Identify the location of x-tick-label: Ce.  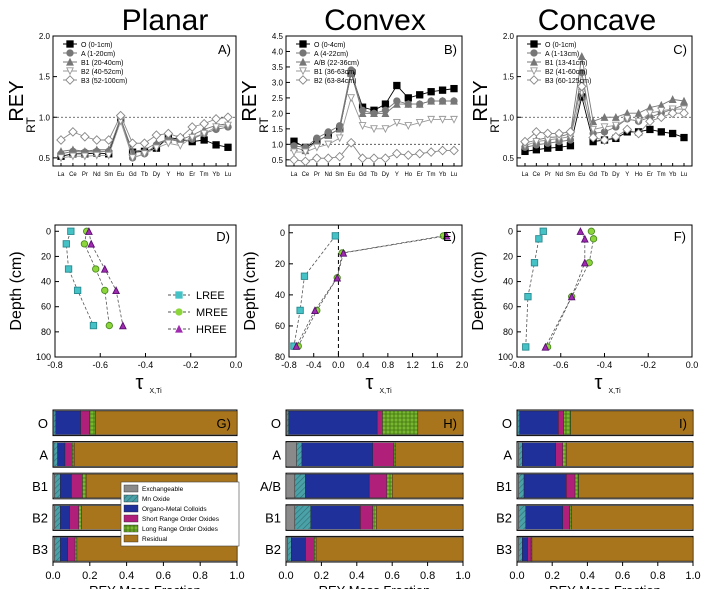
(73, 175).